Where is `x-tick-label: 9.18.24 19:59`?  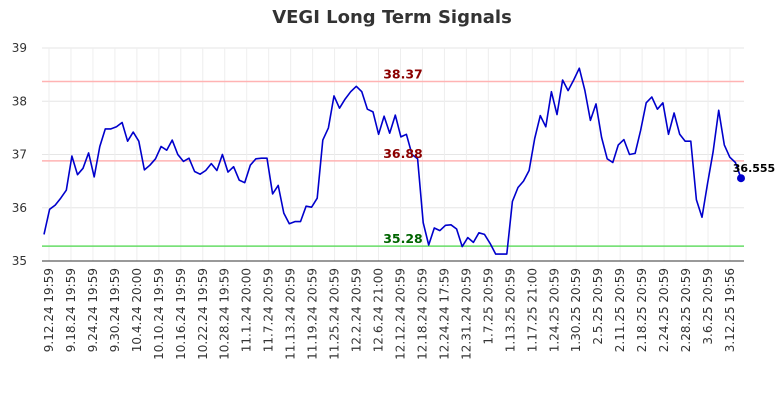
x-tick-label: 9.18.24 19:59 is located at coordinates (71, 310).